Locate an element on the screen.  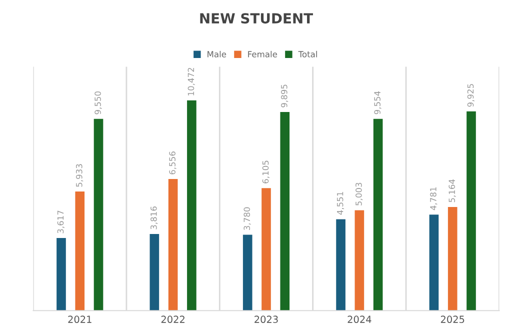
data-label: 5,164 is located at coordinates (452, 190).